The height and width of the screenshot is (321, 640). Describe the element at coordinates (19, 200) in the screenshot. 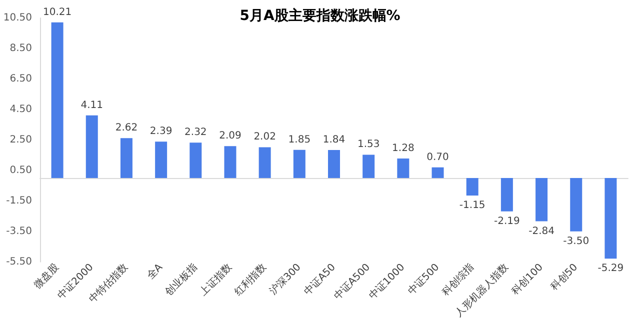

I see `text: -1.50` at that location.